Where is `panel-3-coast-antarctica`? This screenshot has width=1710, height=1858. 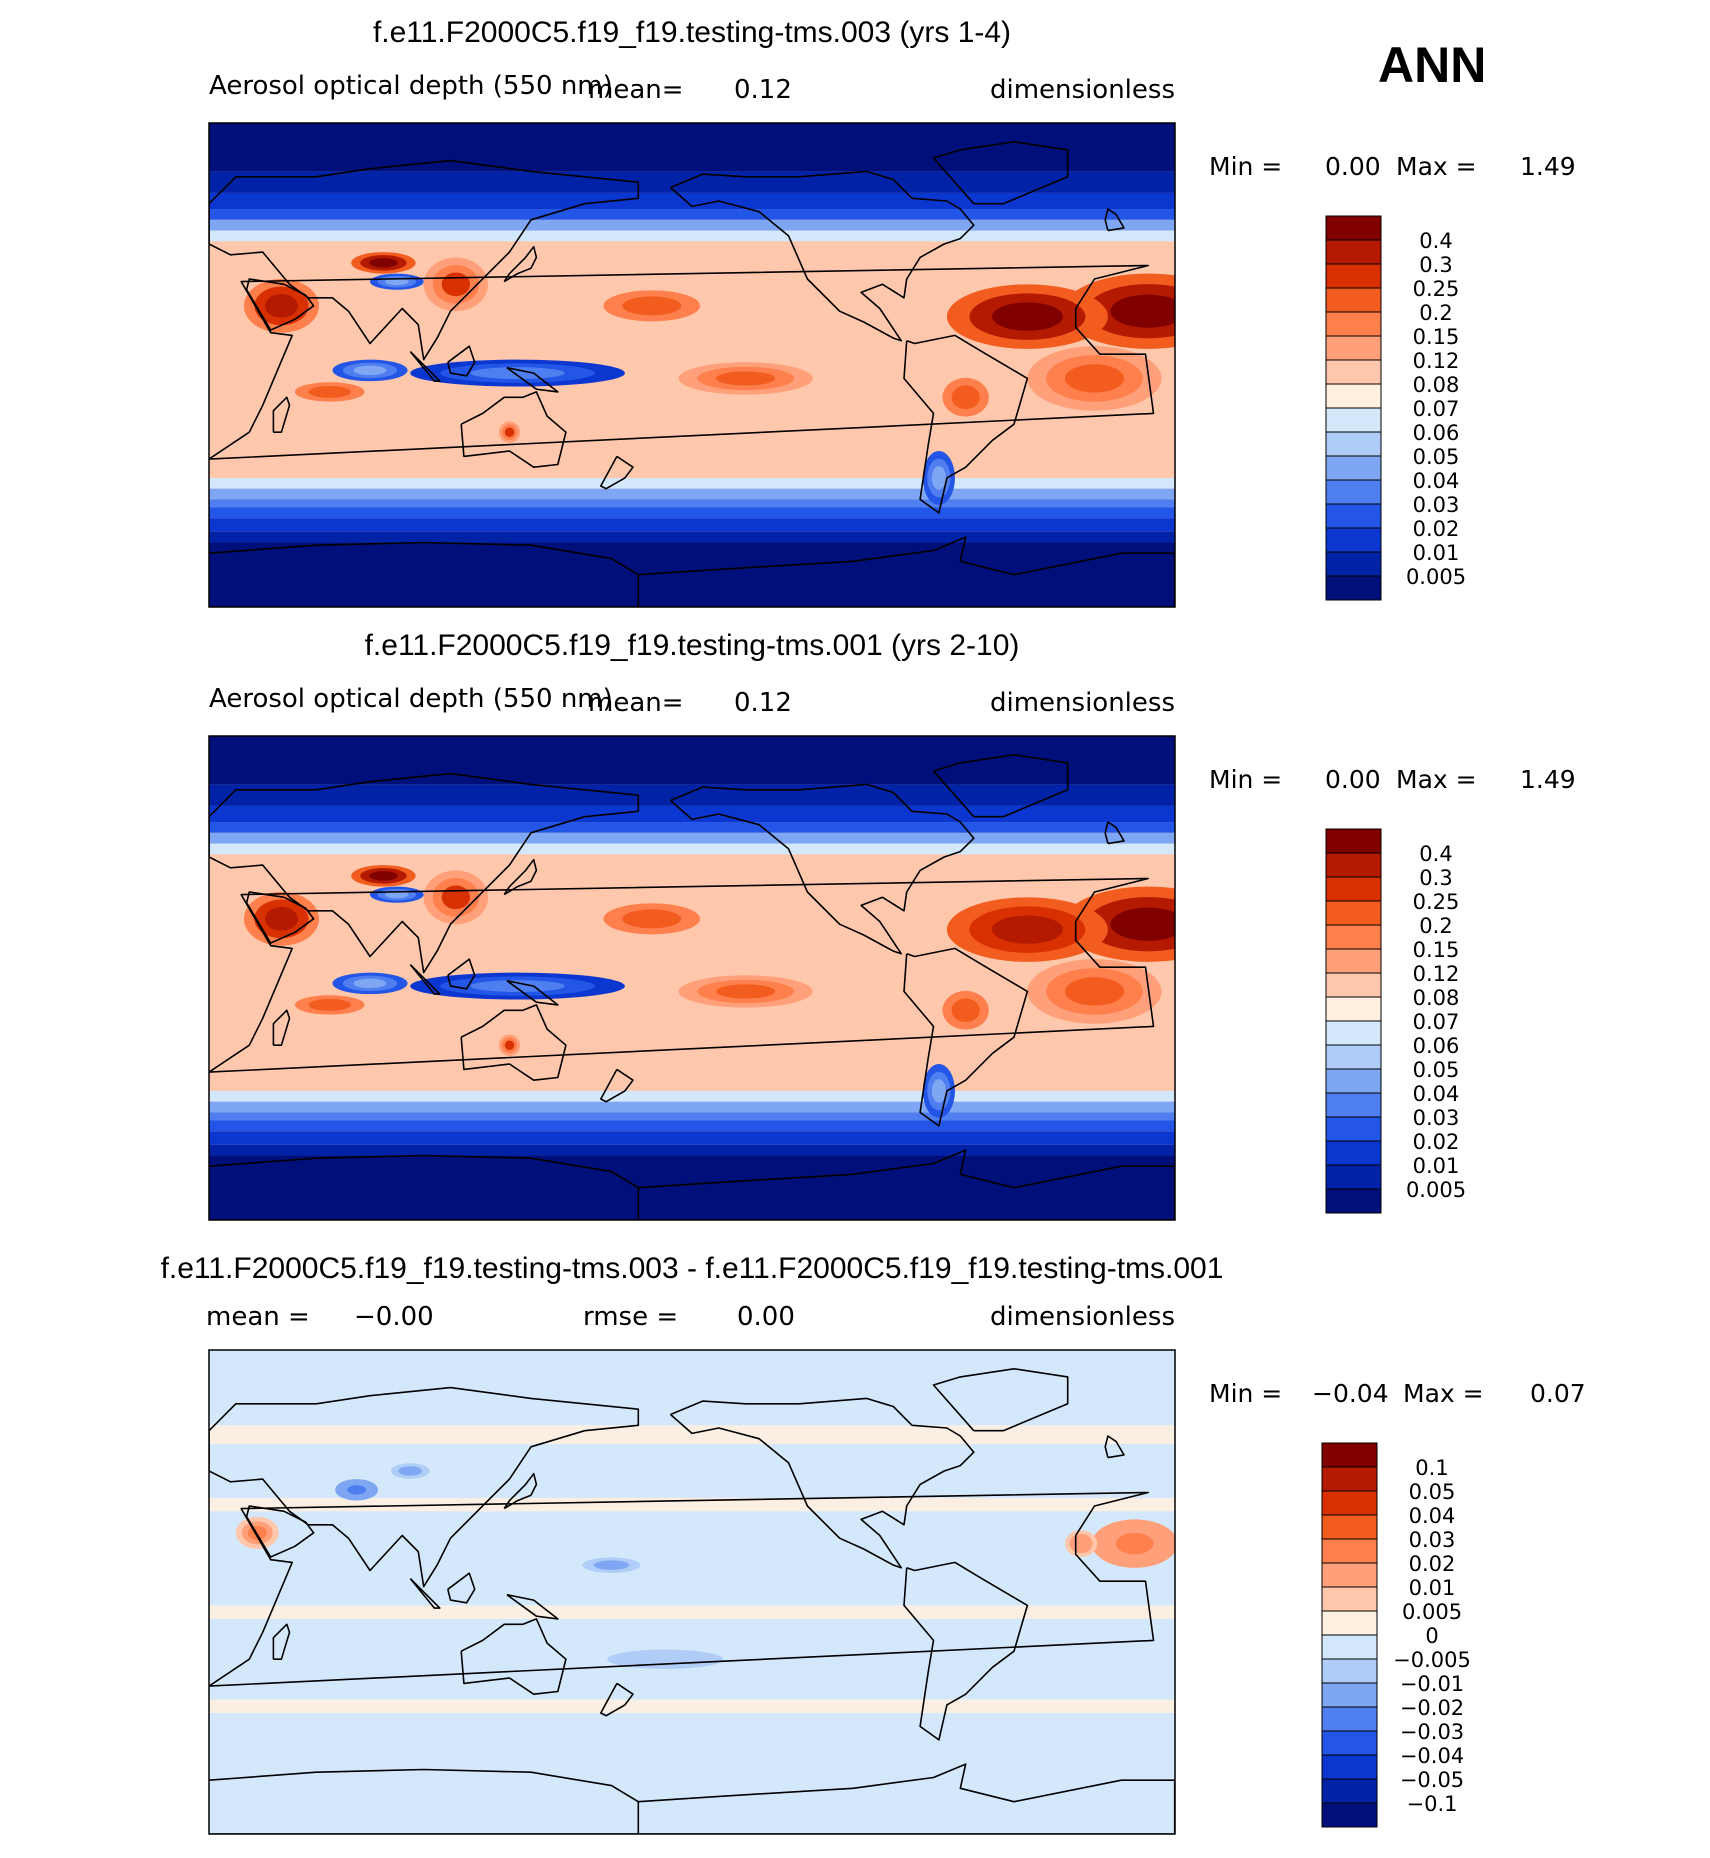 panel-3-coast-antarctica is located at coordinates (424, 1801).